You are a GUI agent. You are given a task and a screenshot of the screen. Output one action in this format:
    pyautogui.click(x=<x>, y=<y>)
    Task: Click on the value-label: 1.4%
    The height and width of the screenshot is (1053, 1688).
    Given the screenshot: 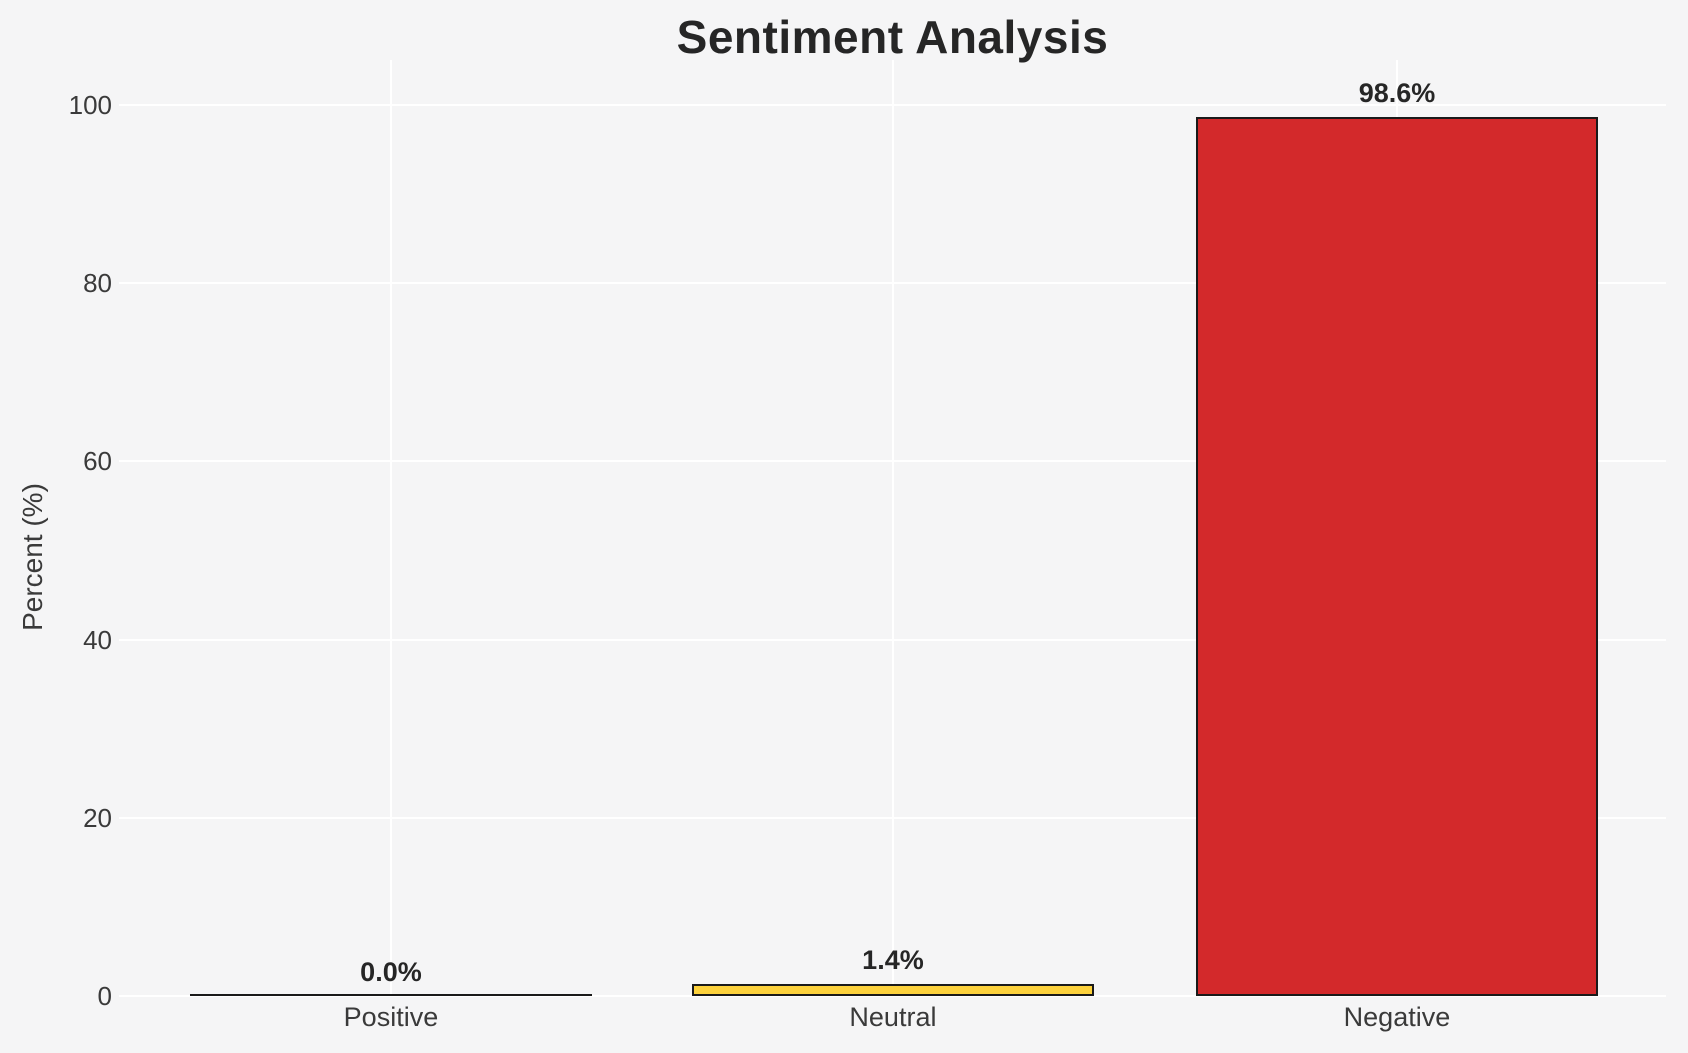 What is the action you would take?
    pyautogui.click(x=893, y=959)
    